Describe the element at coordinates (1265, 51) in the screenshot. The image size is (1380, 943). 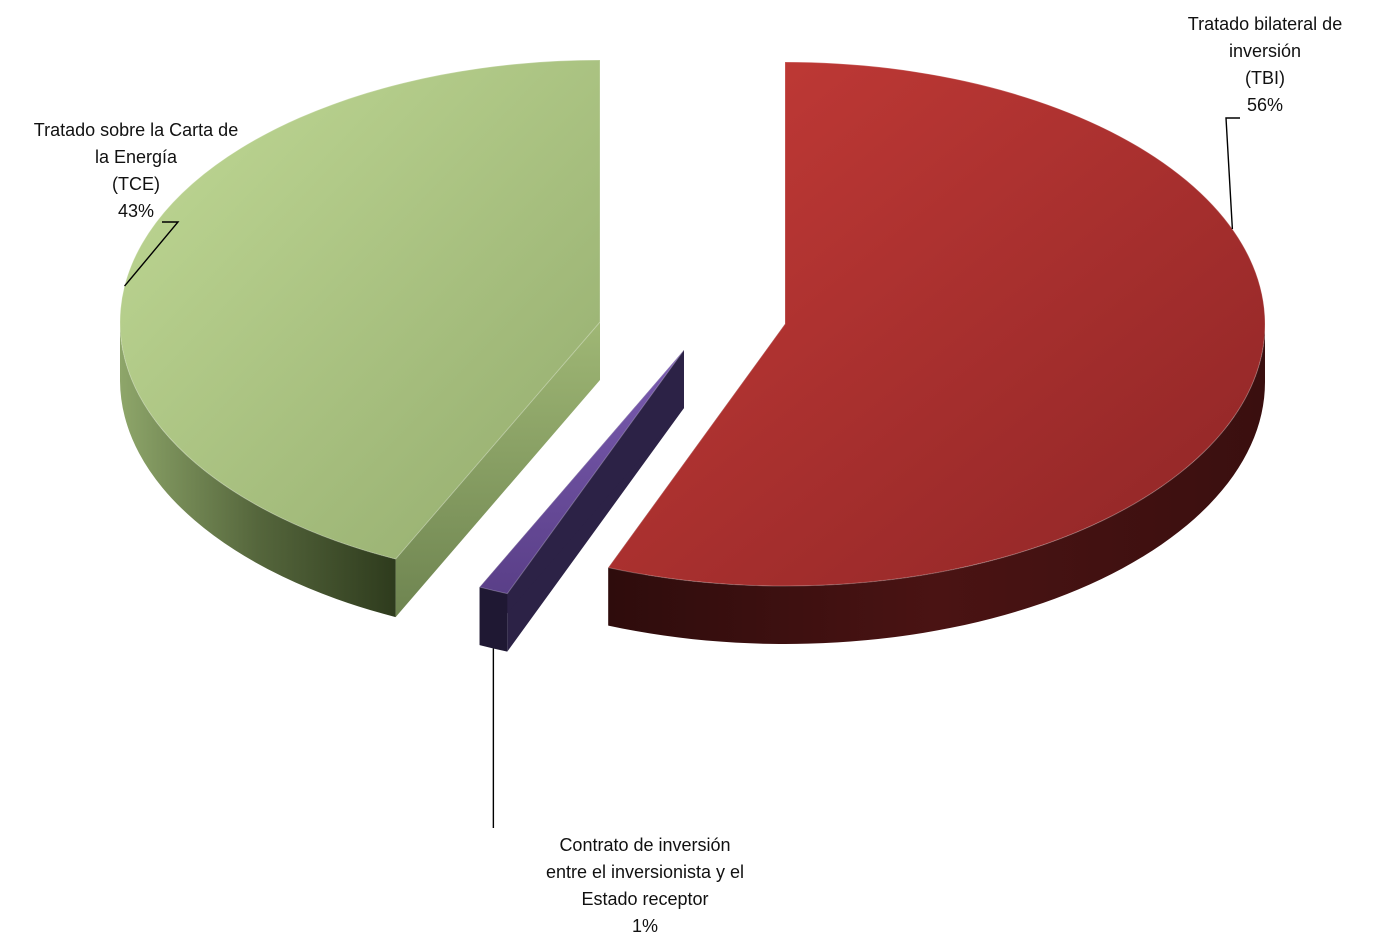
I see `label-line: inversión` at that location.